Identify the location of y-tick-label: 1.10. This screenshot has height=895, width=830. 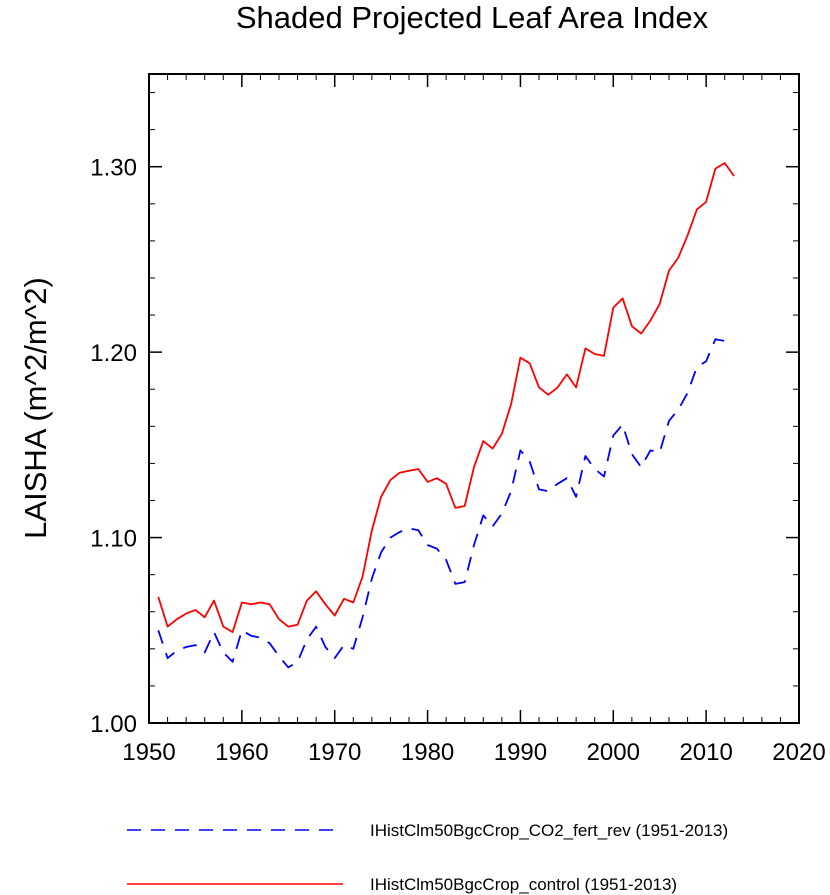
(113, 539).